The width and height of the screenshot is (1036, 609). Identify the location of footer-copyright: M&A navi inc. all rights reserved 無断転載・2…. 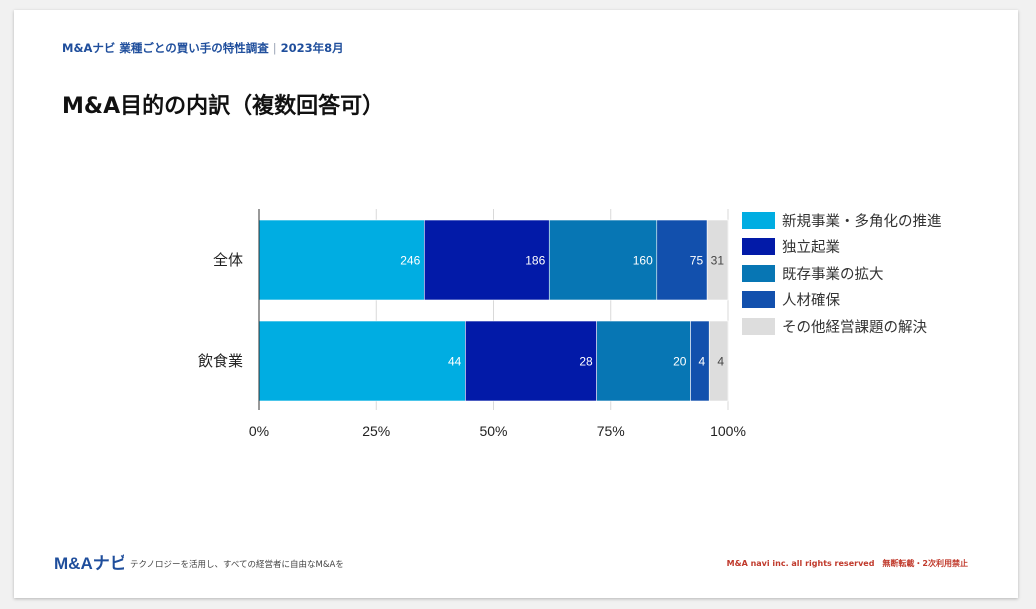
(847, 563).